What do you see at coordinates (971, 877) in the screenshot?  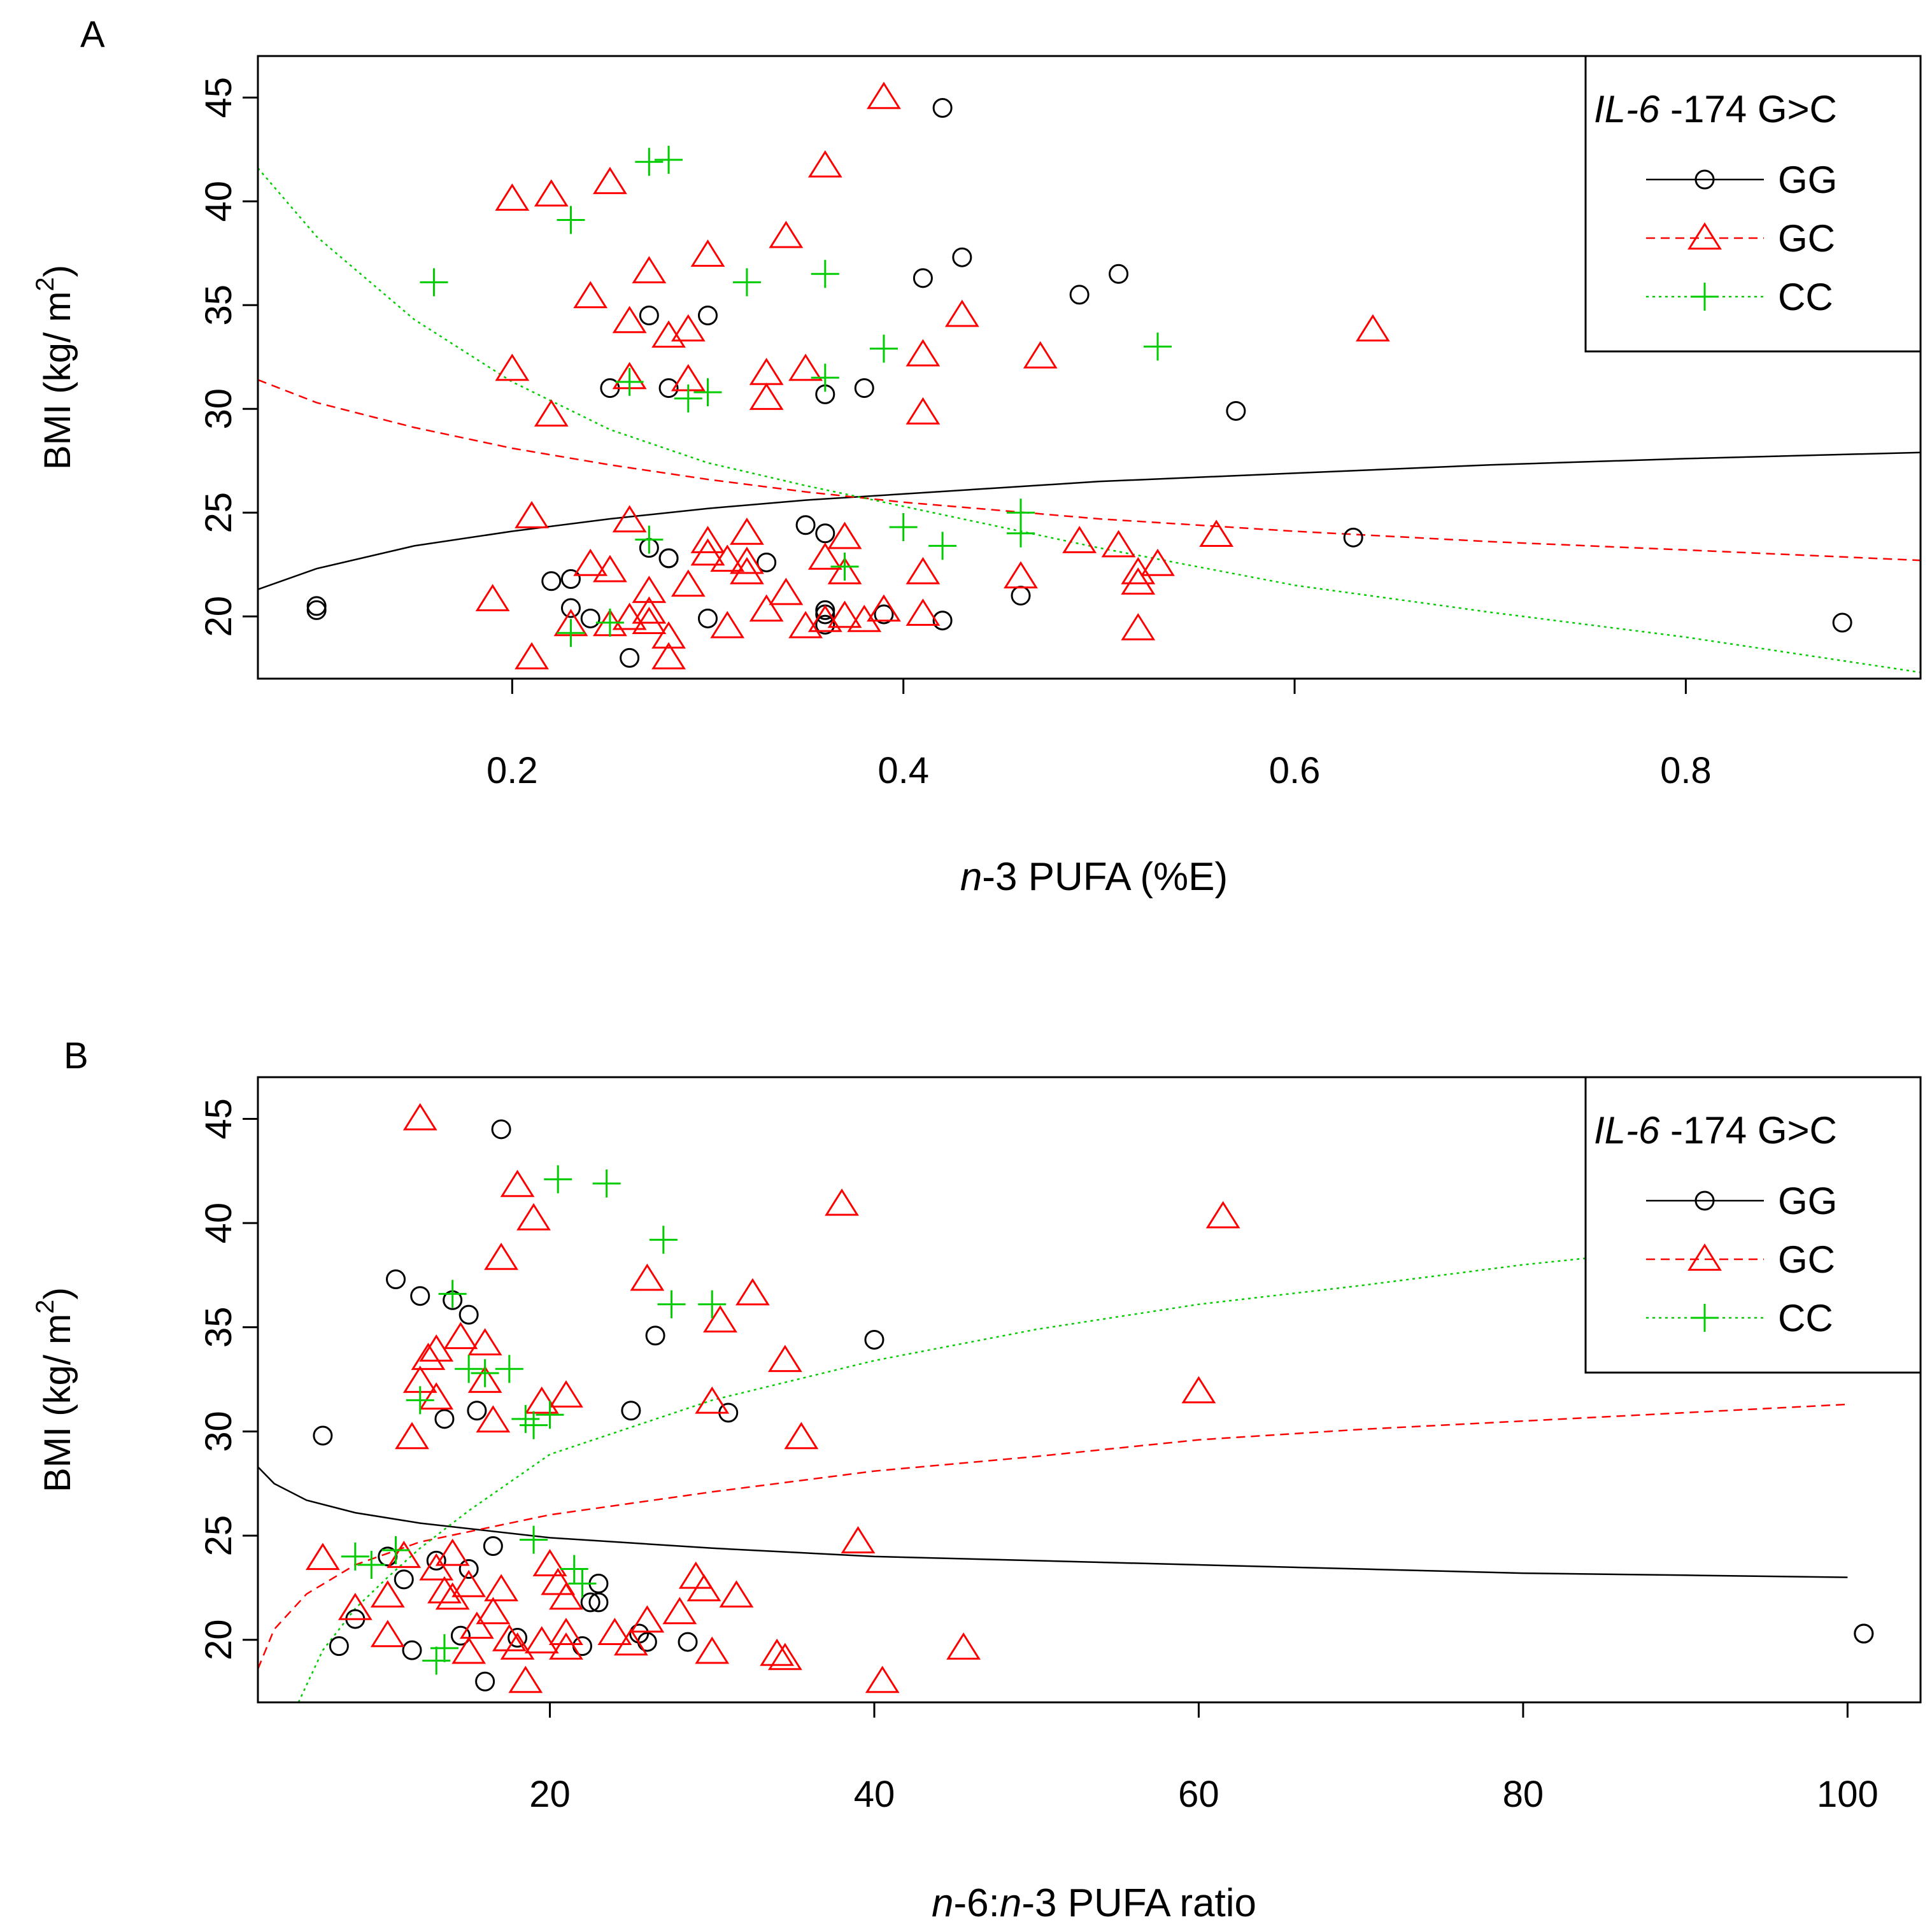 I see `panel-a-x-axis-label-italic: n` at bounding box center [971, 877].